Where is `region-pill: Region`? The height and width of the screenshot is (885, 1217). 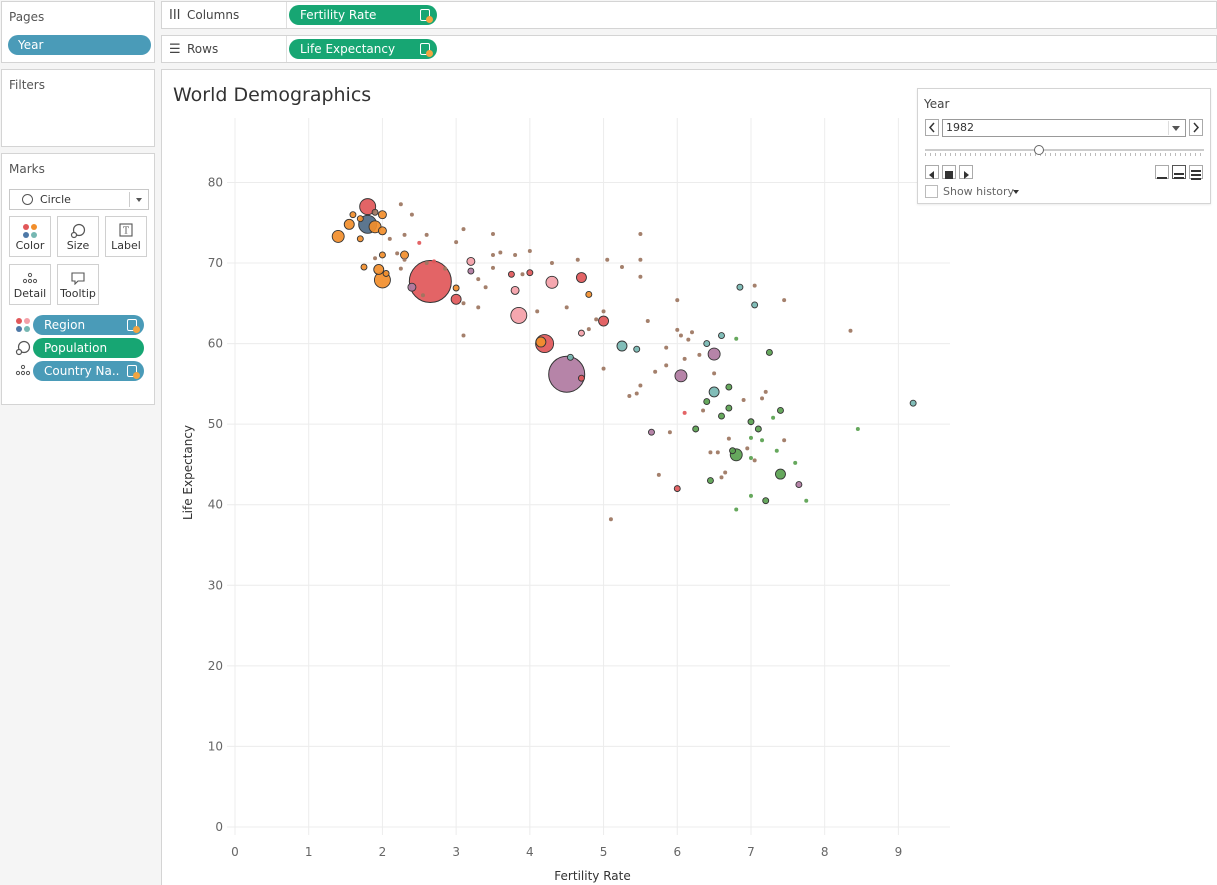 region-pill: Region is located at coordinates (88, 325).